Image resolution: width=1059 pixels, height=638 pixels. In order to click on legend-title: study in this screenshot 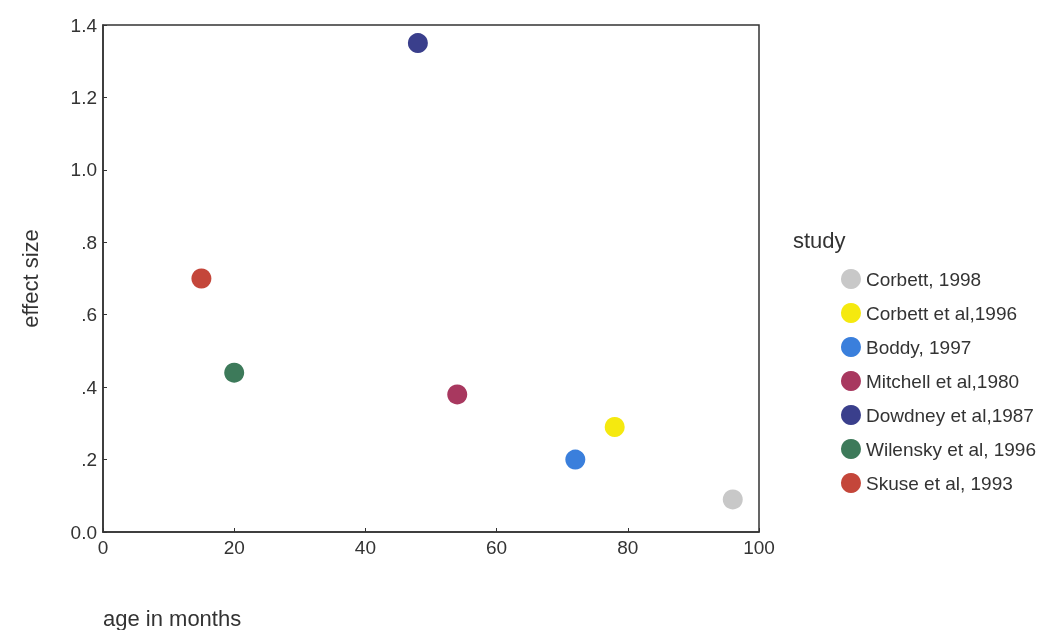, I will do `click(819, 240)`.